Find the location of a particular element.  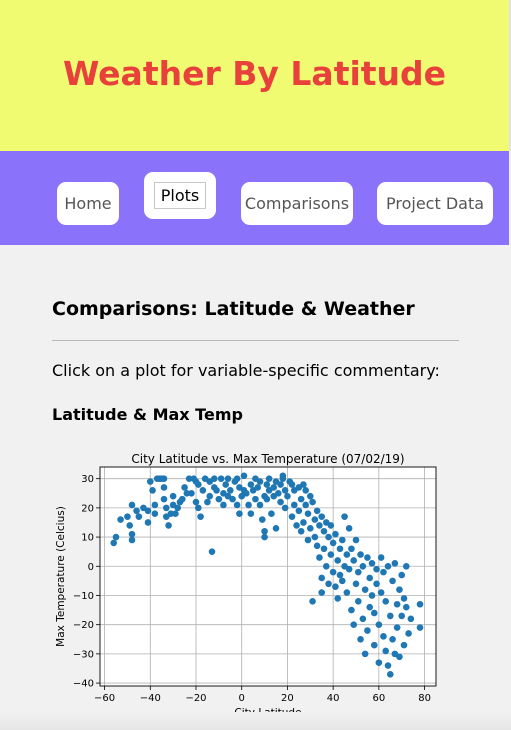

y-tick-label: 20 is located at coordinates (87, 508).